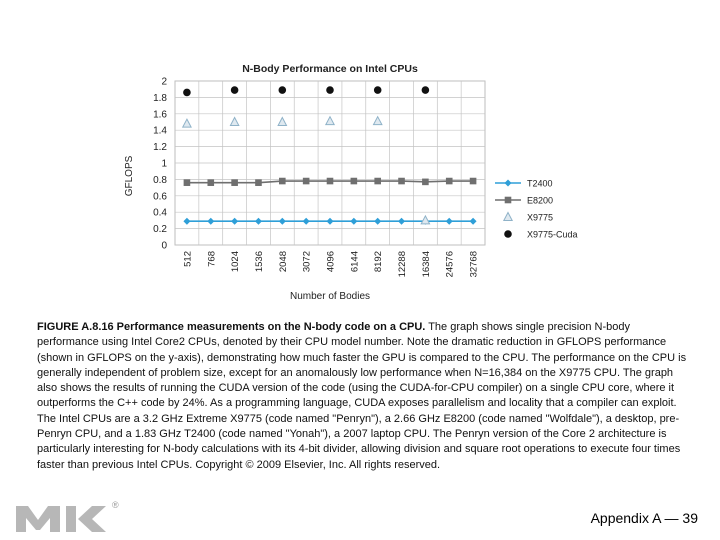 The width and height of the screenshot is (720, 540). What do you see at coordinates (378, 261) in the screenshot?
I see `x-tick-label: 8192` at bounding box center [378, 261].